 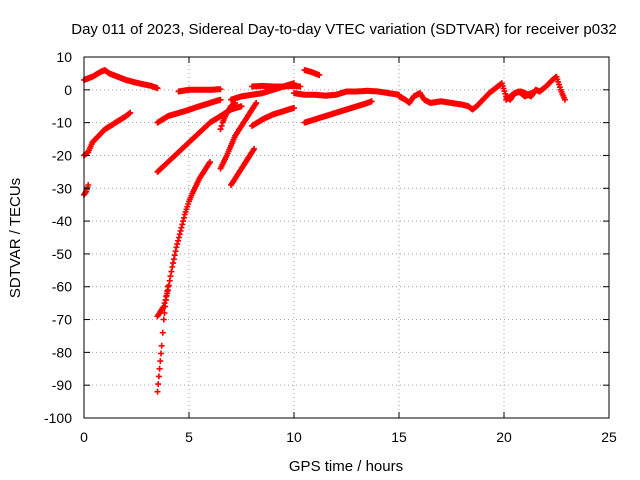 I want to click on y-tick-label: -90, so click(x=62, y=385).